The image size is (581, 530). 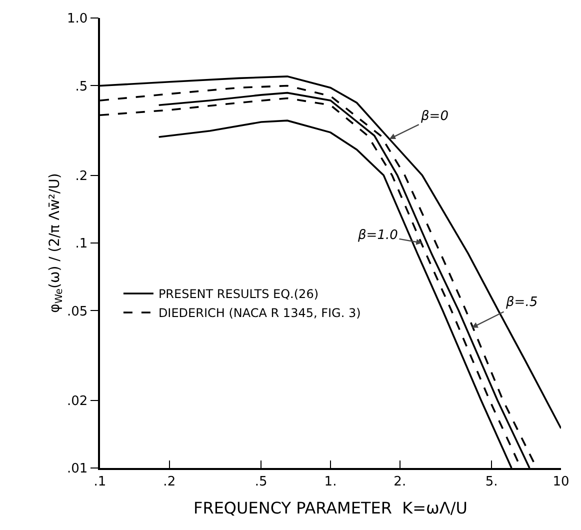 I want to click on y-tick-label: 1.0, so click(x=77, y=19).